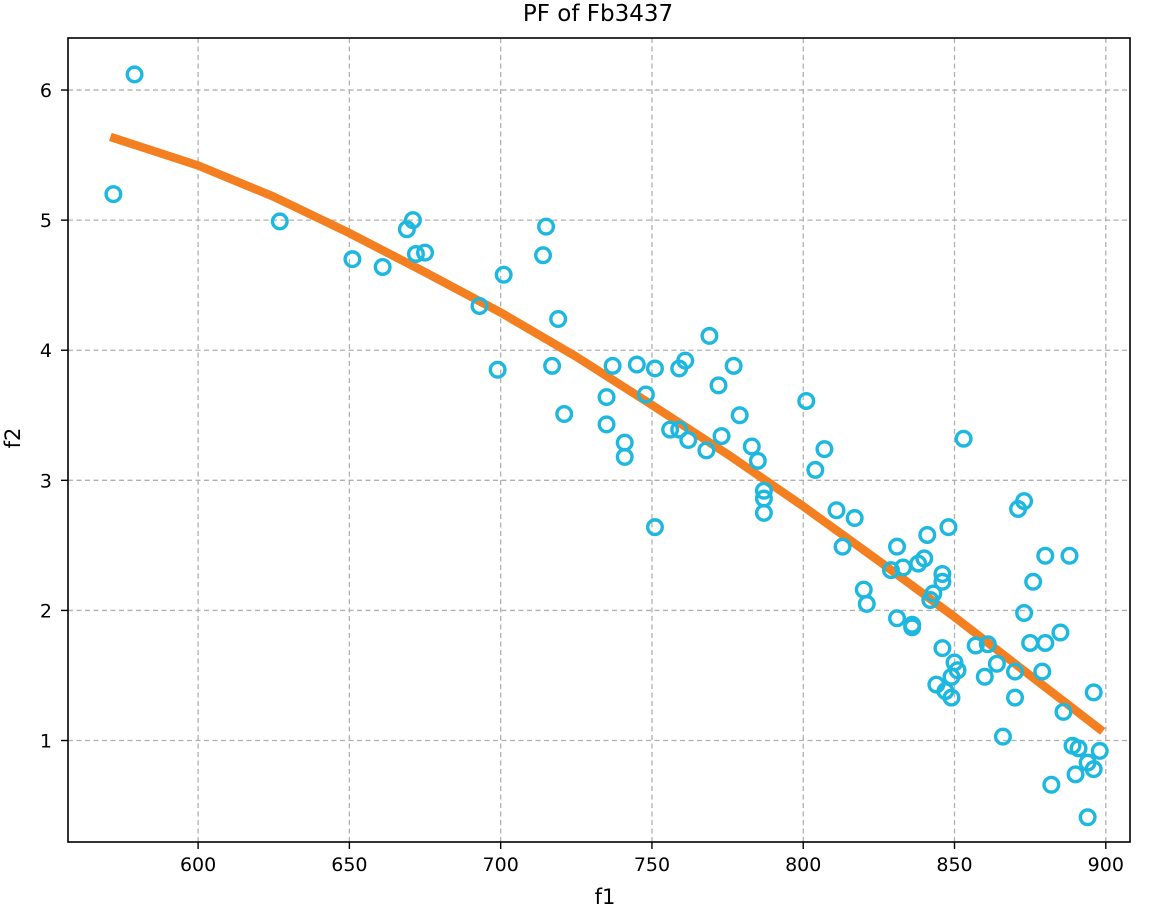 The height and width of the screenshot is (914, 1150). Describe the element at coordinates (46, 221) in the screenshot. I see `y-tick-label: 5` at that location.